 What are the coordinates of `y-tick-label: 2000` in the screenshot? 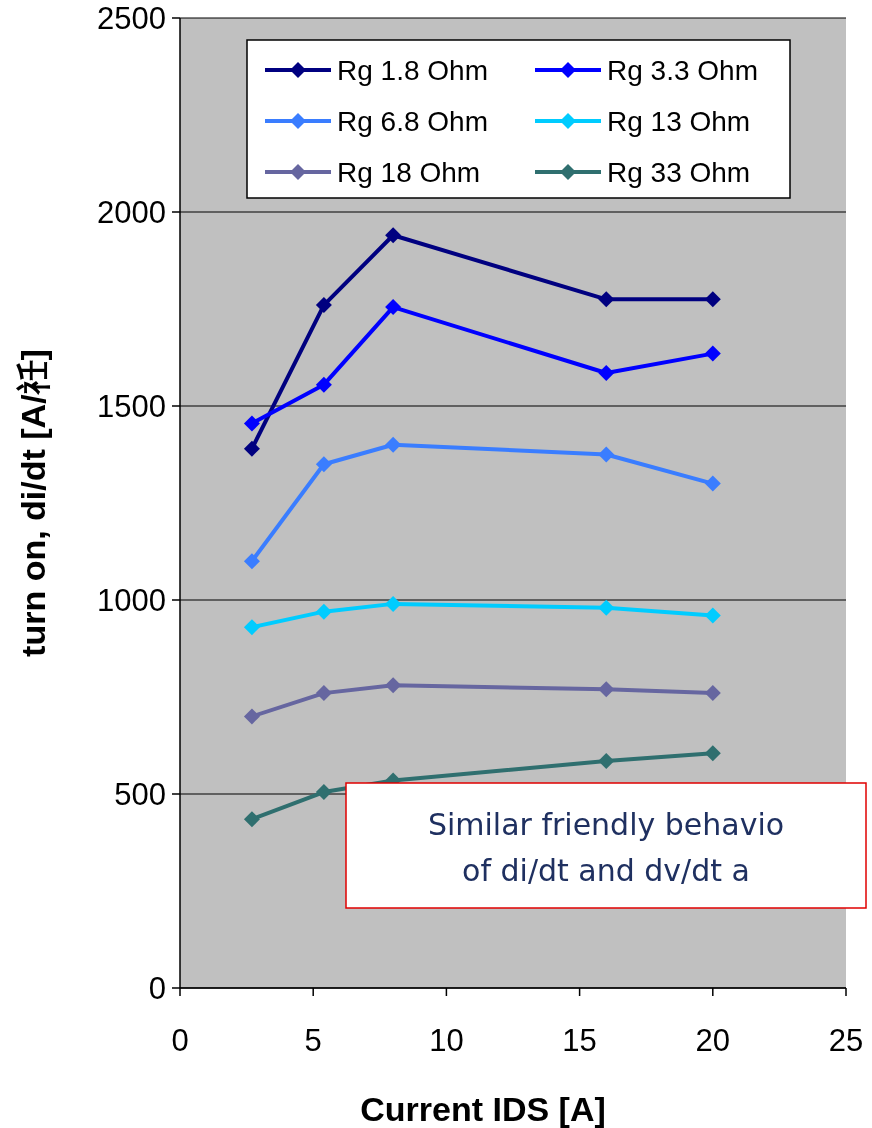 It's located at (131, 212).